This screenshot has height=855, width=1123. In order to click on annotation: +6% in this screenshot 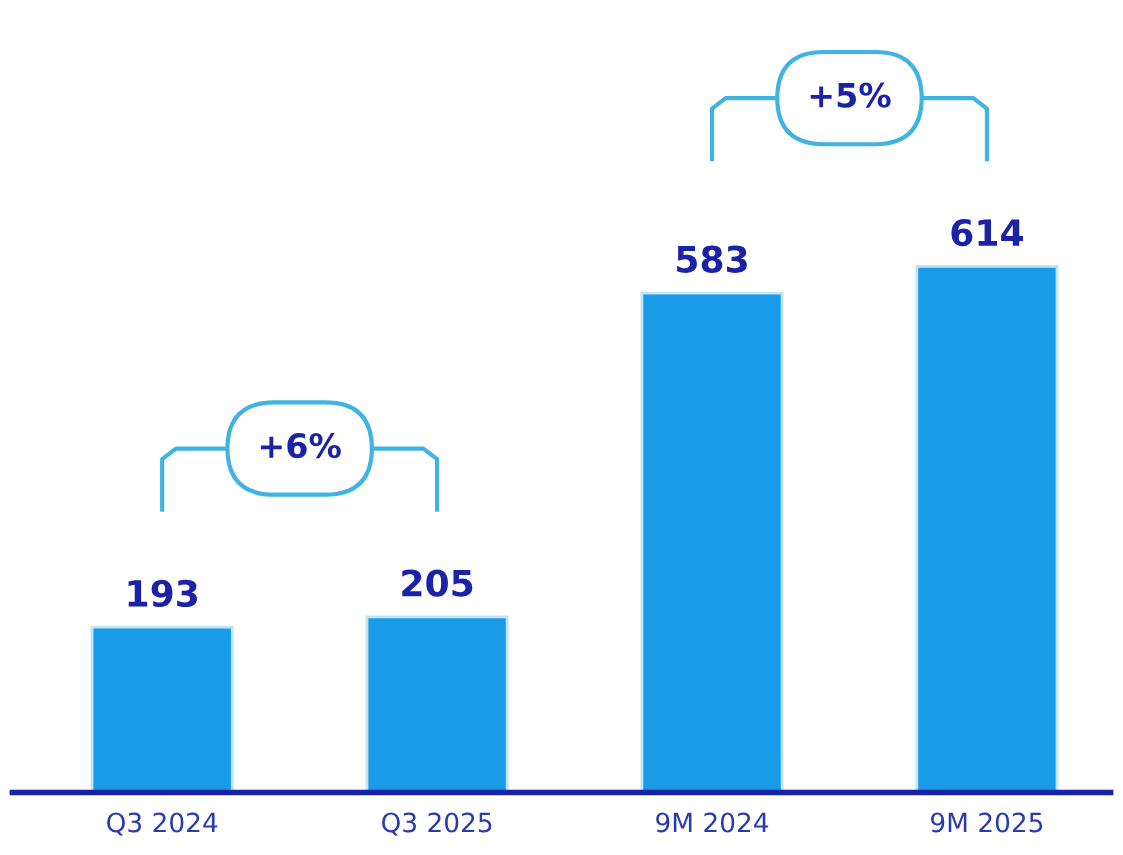, I will do `click(300, 446)`.